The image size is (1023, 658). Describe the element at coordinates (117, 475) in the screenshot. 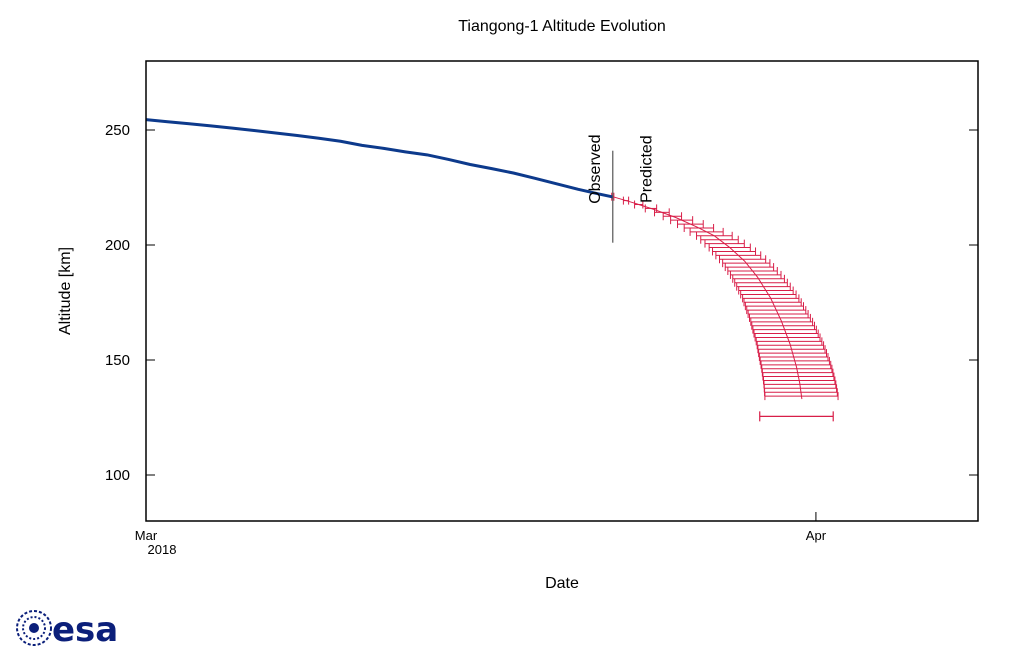

I see `y-tick-label: 100` at that location.